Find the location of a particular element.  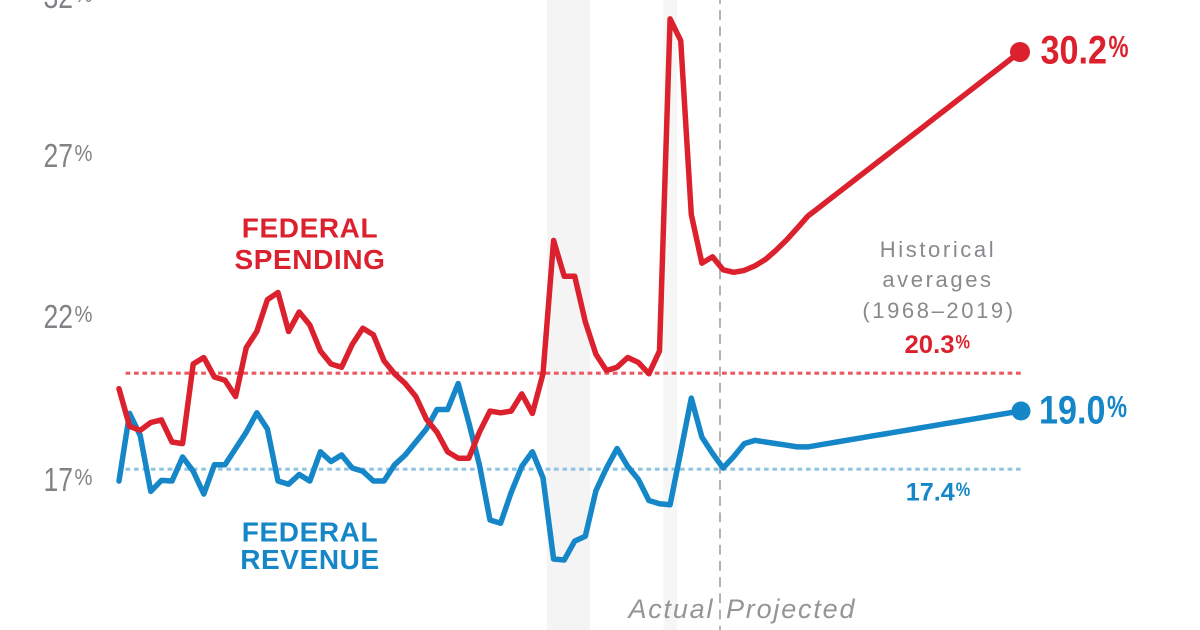

svg-text: SPENDING is located at coordinates (309, 259).